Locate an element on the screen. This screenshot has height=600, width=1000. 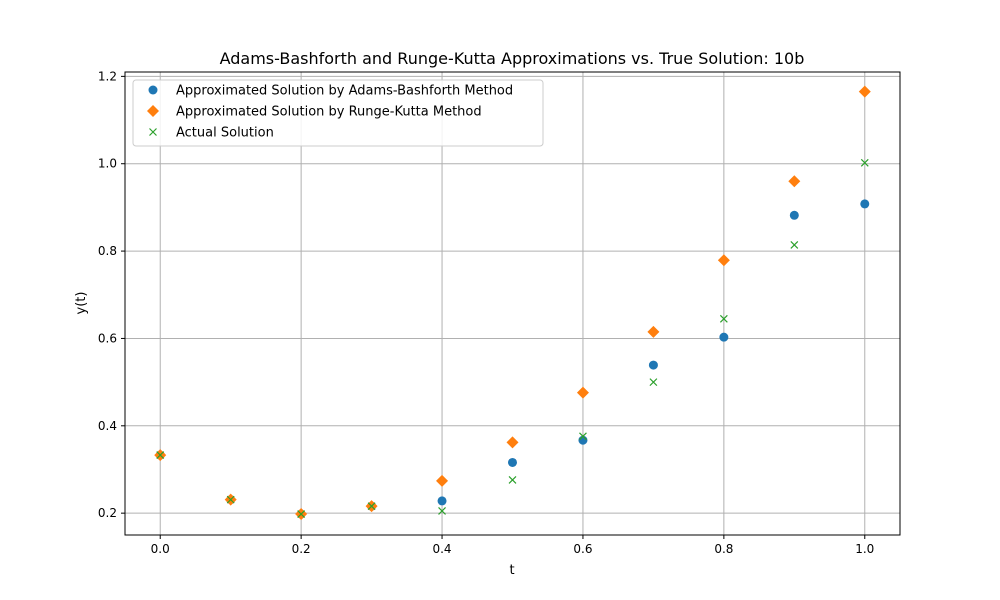
legend-label: Actual Solution is located at coordinates (225, 133).